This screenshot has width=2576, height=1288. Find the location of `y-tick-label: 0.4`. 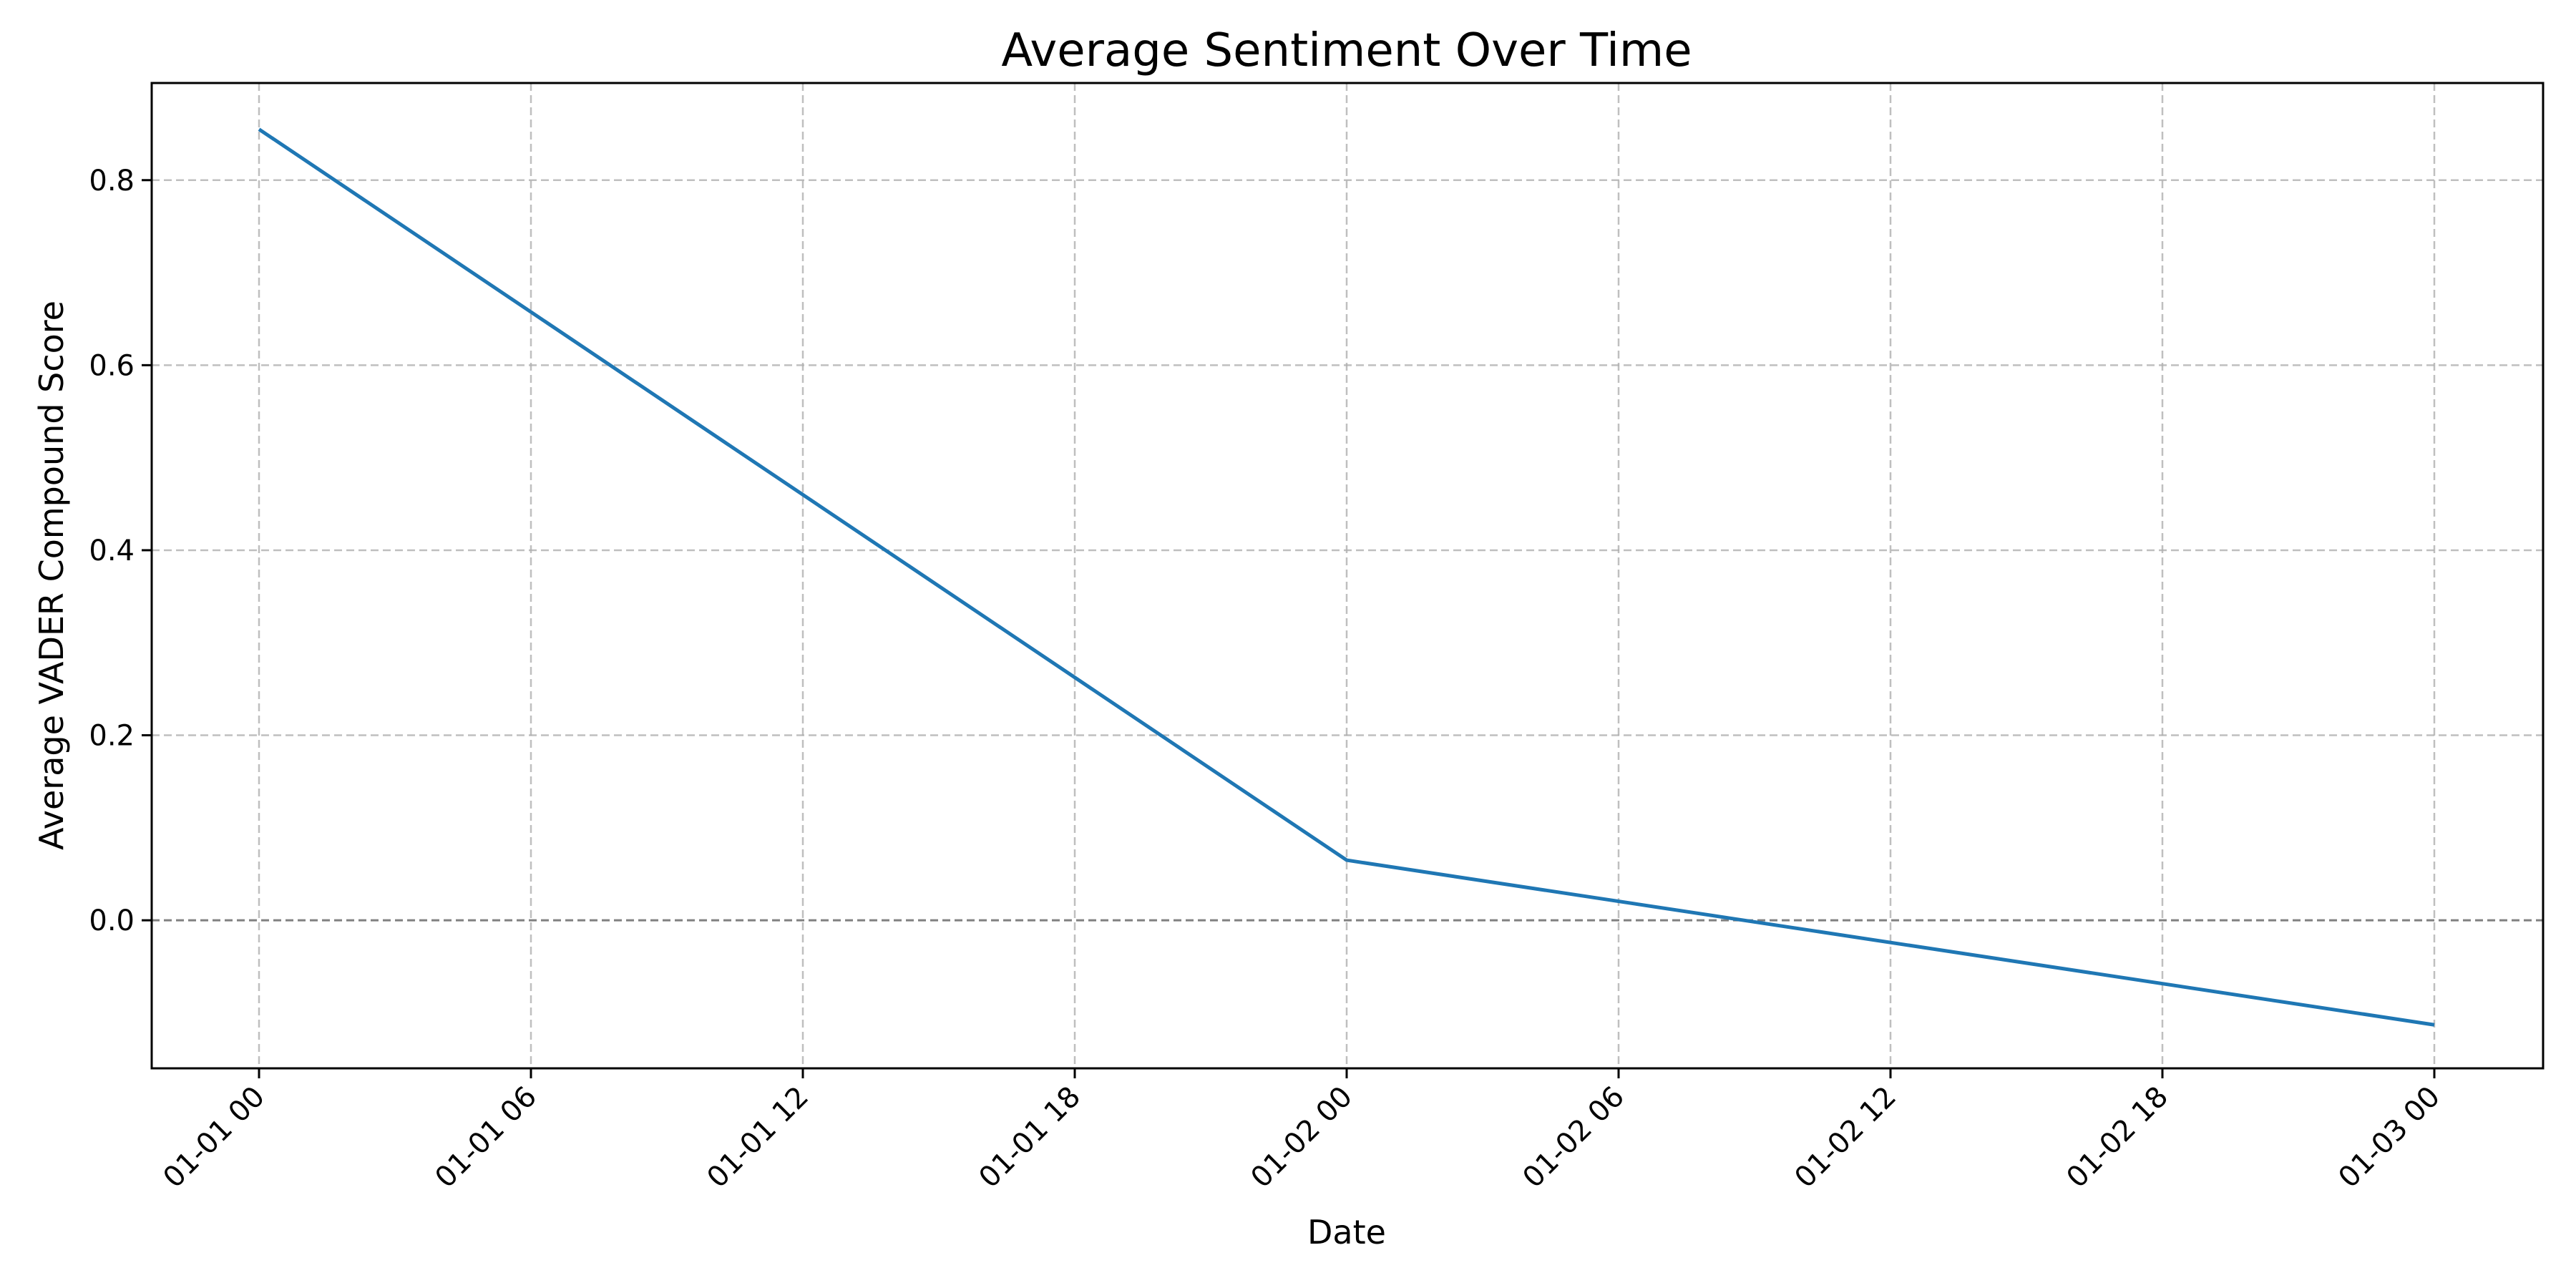

y-tick-label: 0.4 is located at coordinates (112, 551).